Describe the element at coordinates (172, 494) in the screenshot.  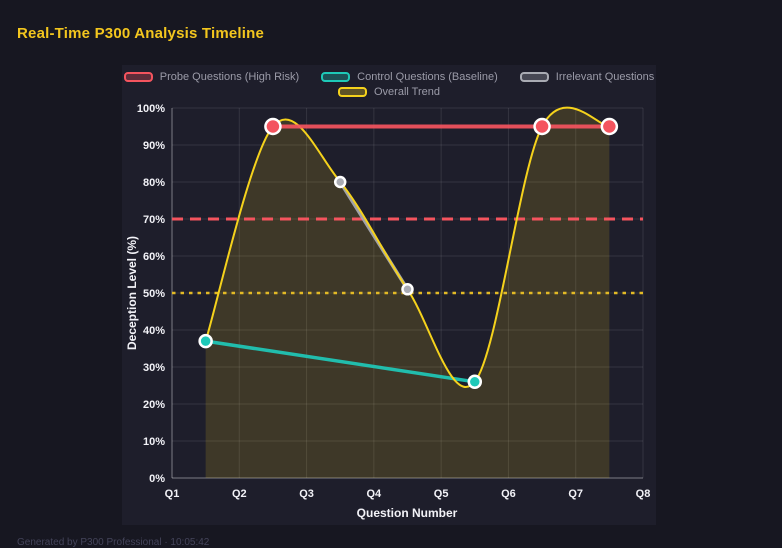
I see `x-tick-label: Q1` at that location.